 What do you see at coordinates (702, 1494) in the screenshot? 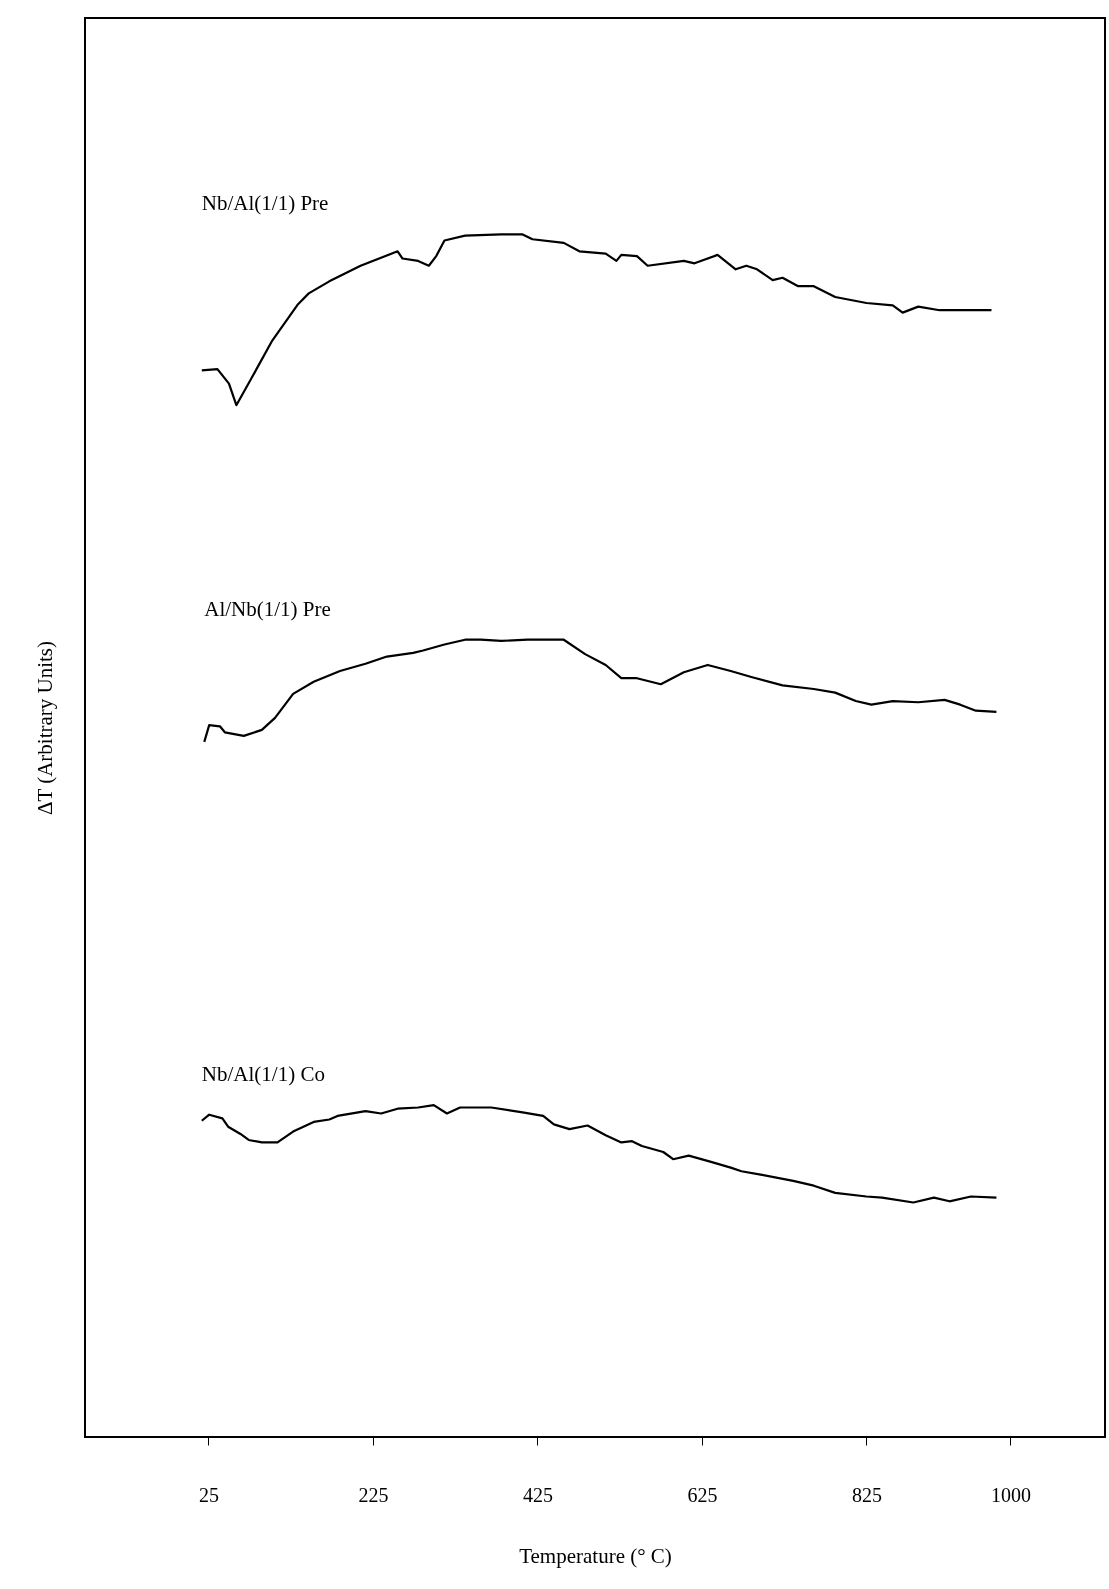
I see `x-tick-label: 625` at bounding box center [702, 1494].